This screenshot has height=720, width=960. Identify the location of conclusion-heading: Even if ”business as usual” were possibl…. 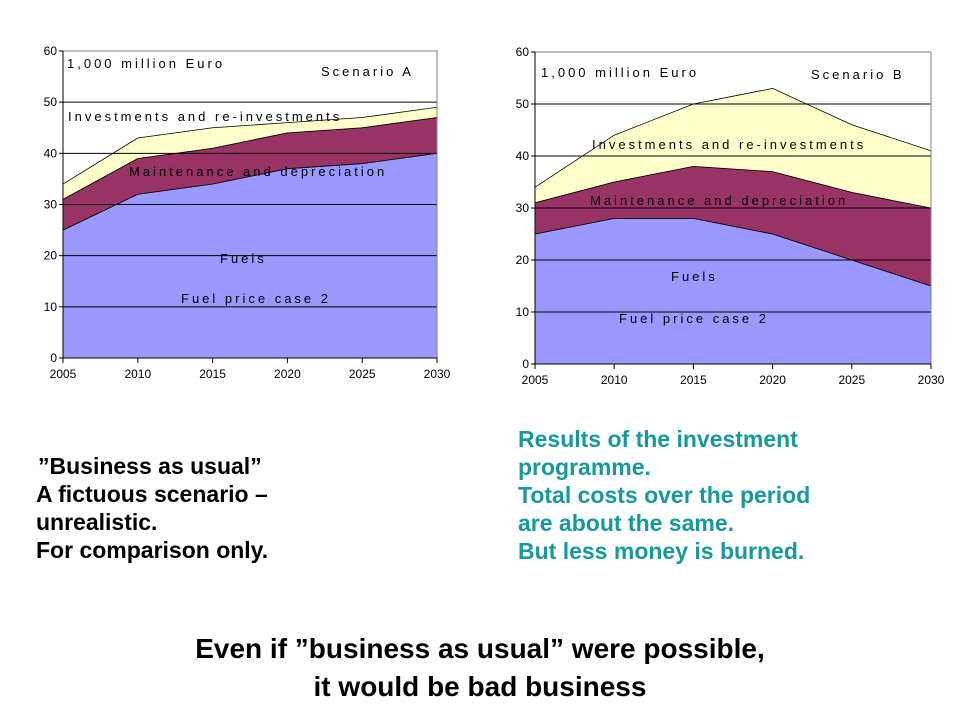
(480, 668).